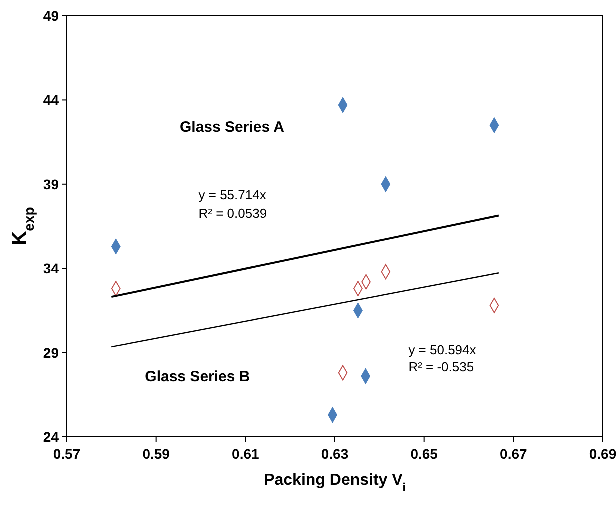 The height and width of the screenshot is (505, 616). I want to click on annotation: Glass Series A, so click(232, 127).